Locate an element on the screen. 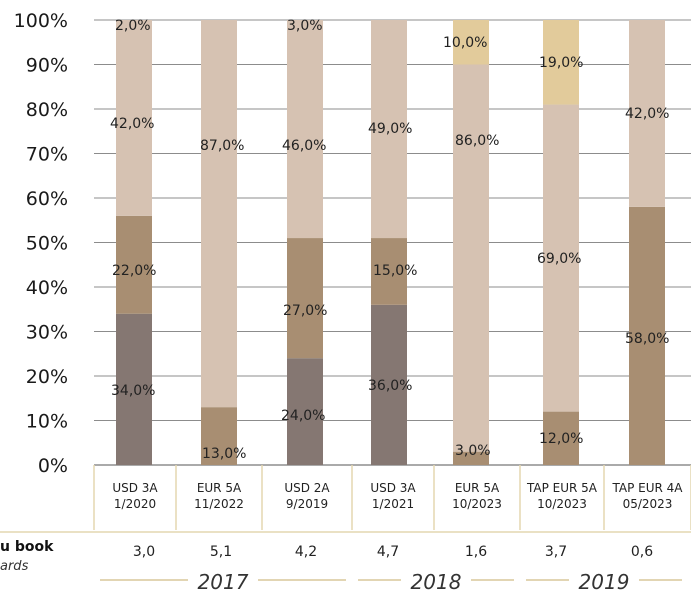 Image resolution: width=691 pixels, height=592 pixels. data-label: 49,0% is located at coordinates (390, 129).